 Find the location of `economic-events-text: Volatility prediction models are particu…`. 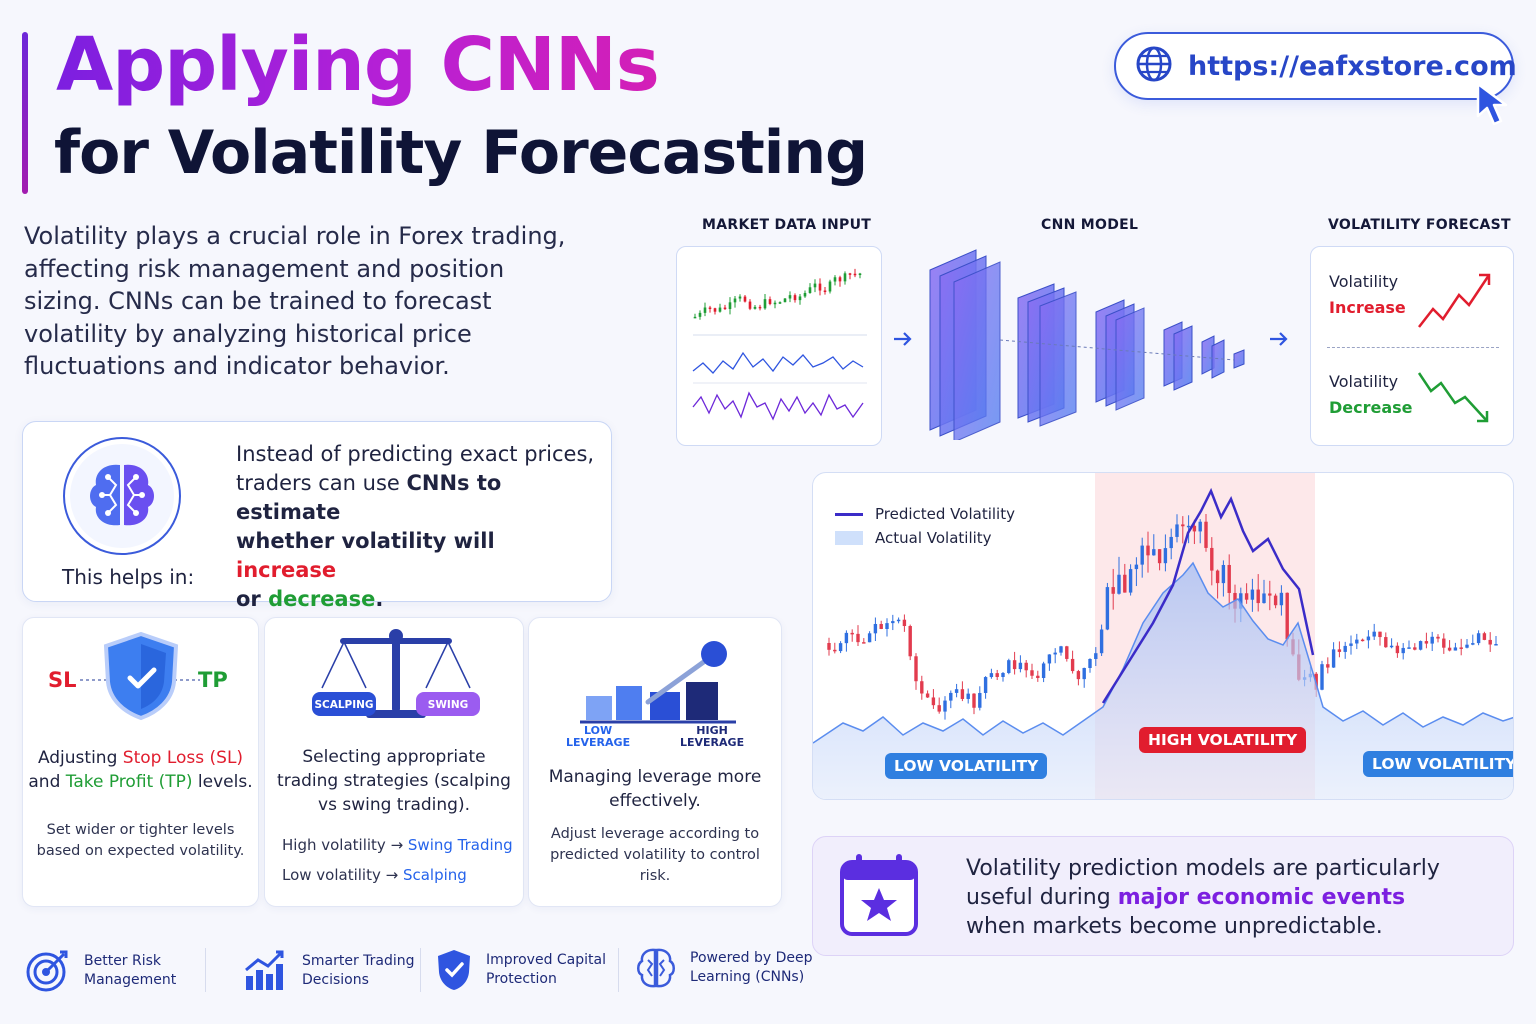

economic-events-text: Volatility prediction models are particu… is located at coordinates (1226, 897).